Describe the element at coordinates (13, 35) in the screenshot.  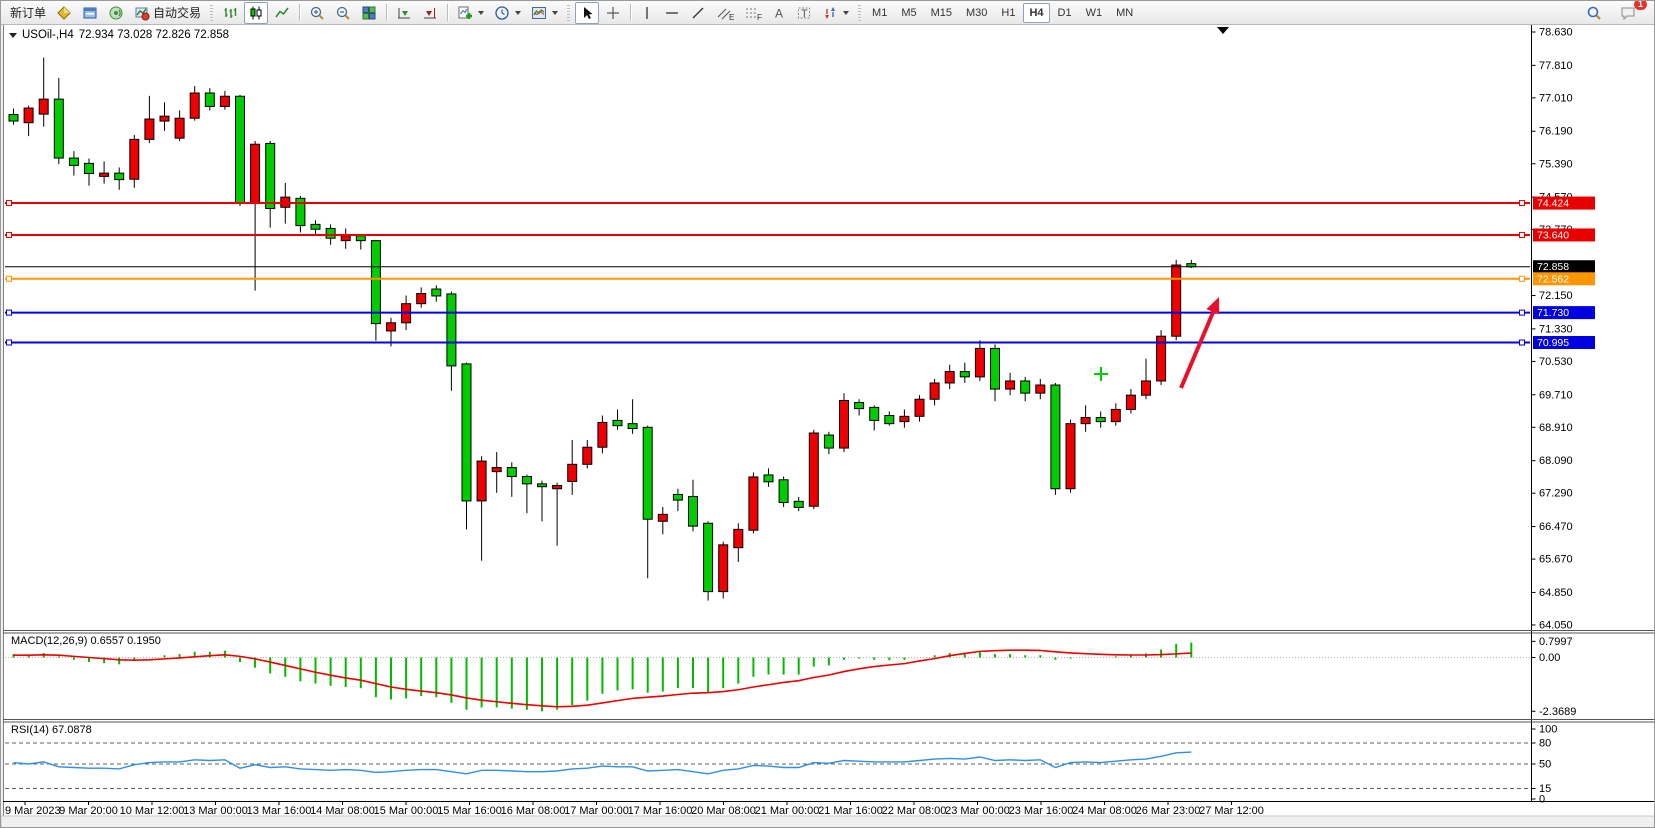
I see `symbol-dropdown-icon` at that location.